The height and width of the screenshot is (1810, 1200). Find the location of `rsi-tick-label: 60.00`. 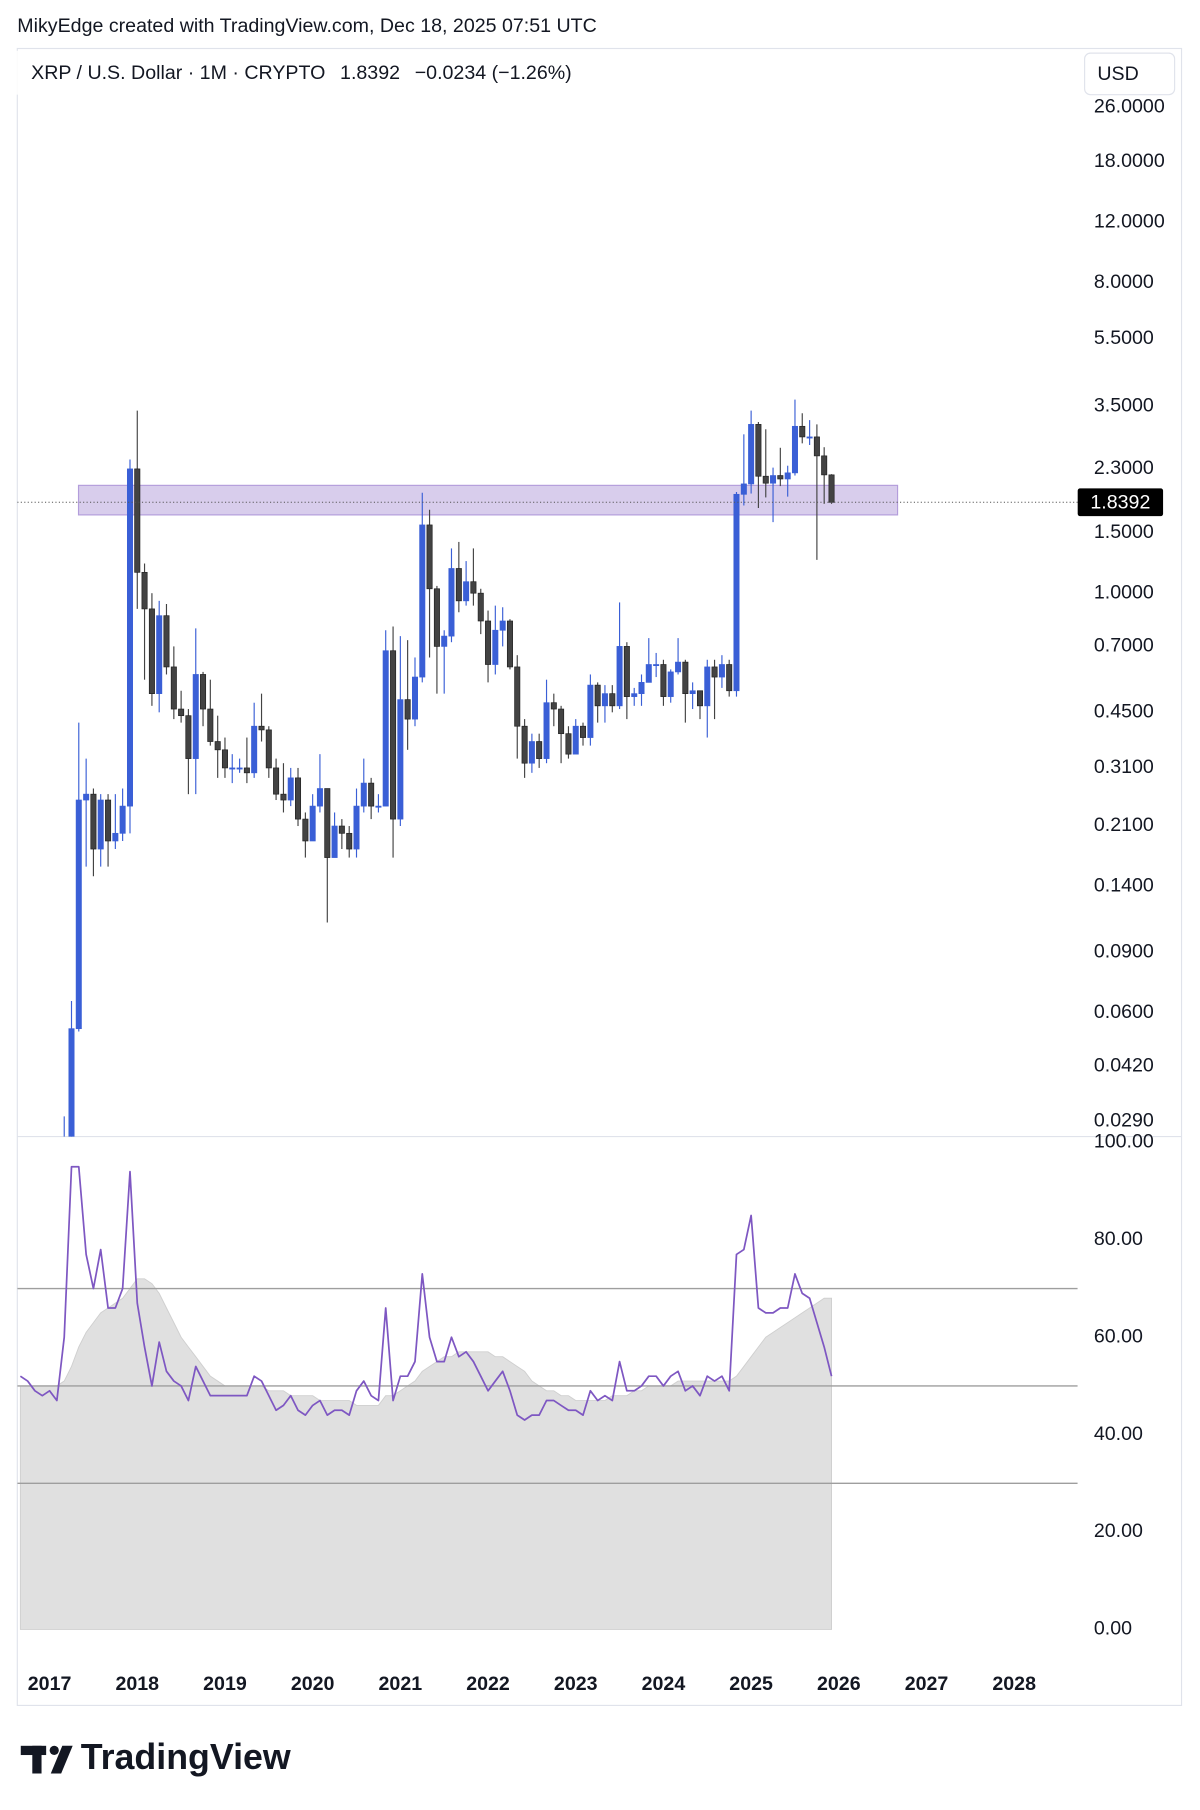

rsi-tick-label: 60.00 is located at coordinates (1118, 1336).